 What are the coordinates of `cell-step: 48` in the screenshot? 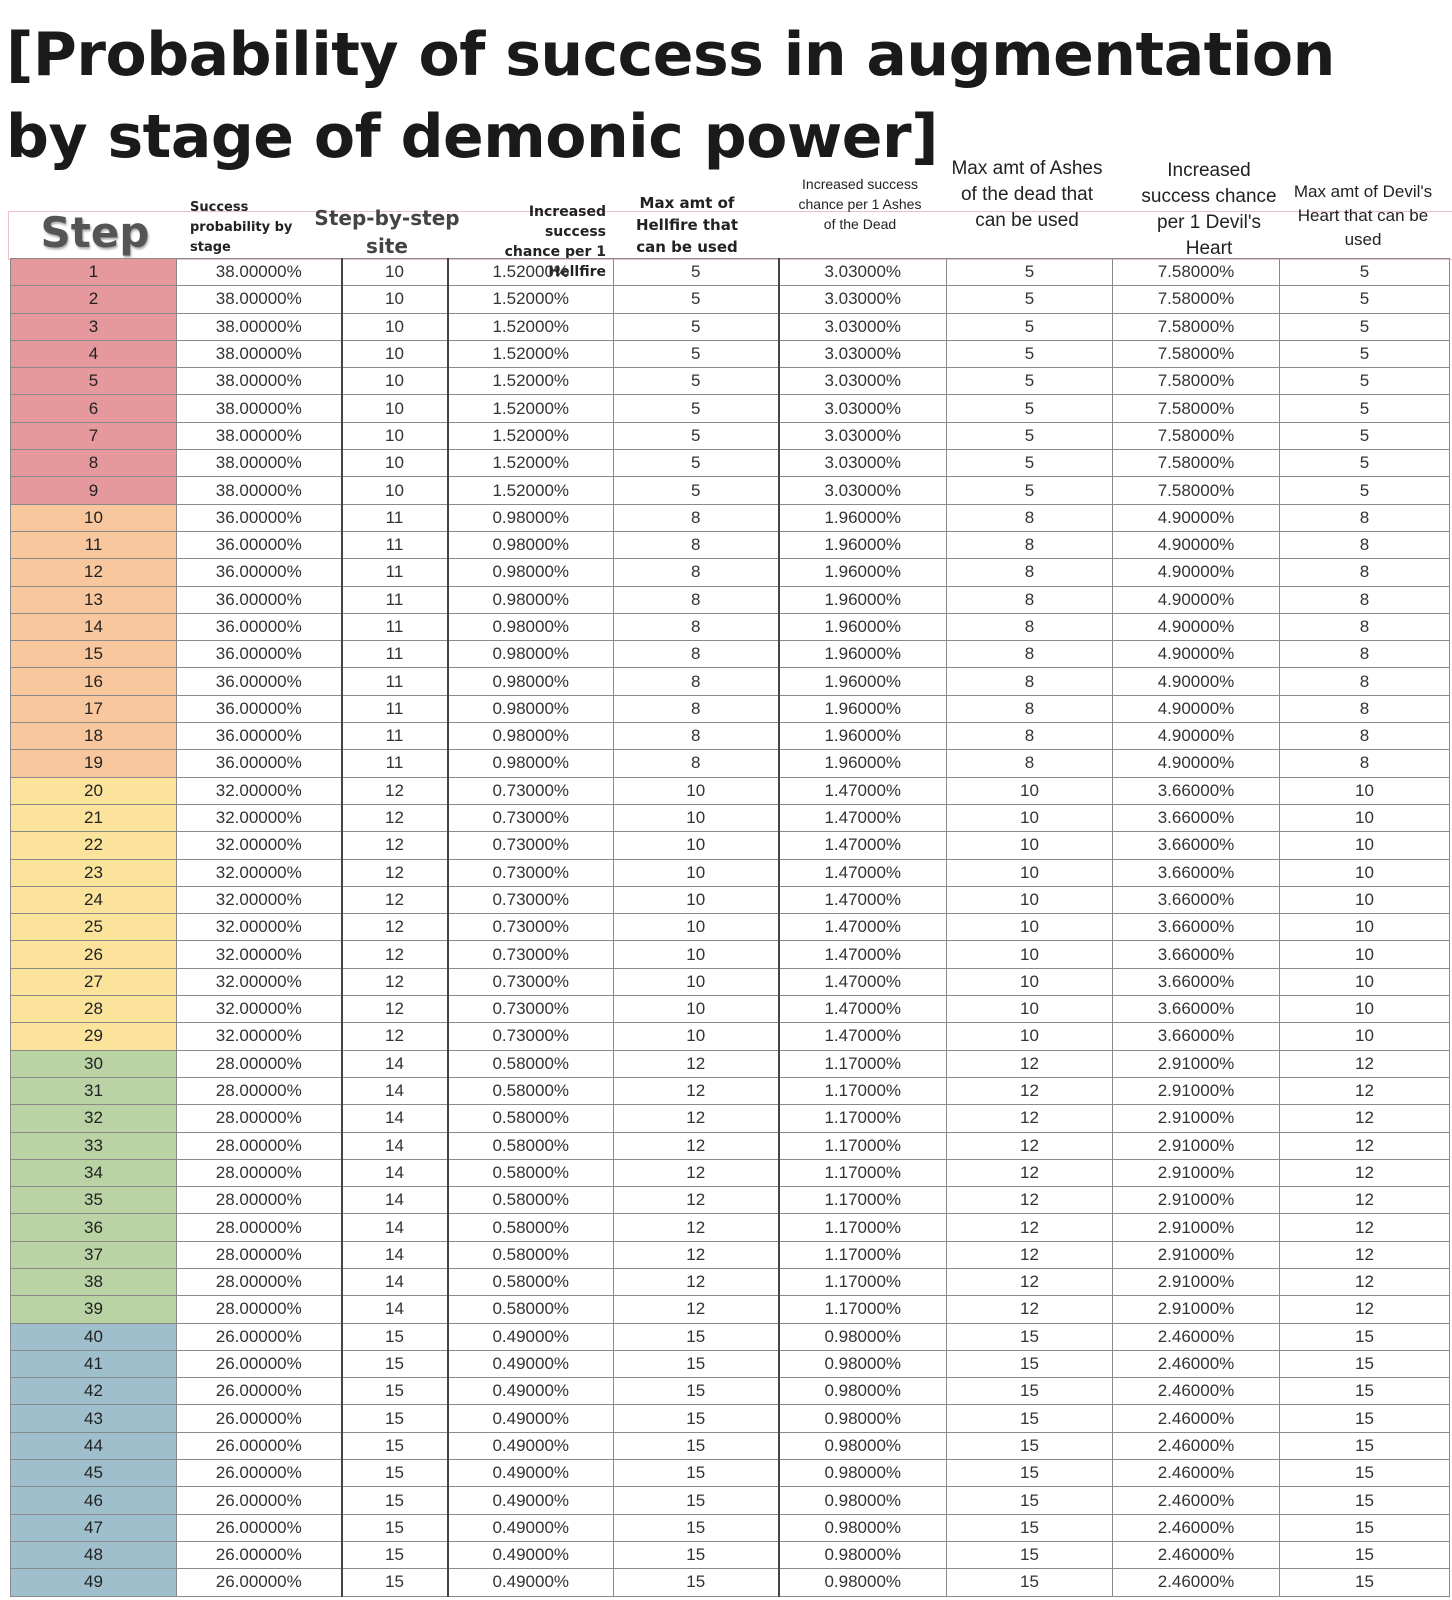 It's located at (93, 1555).